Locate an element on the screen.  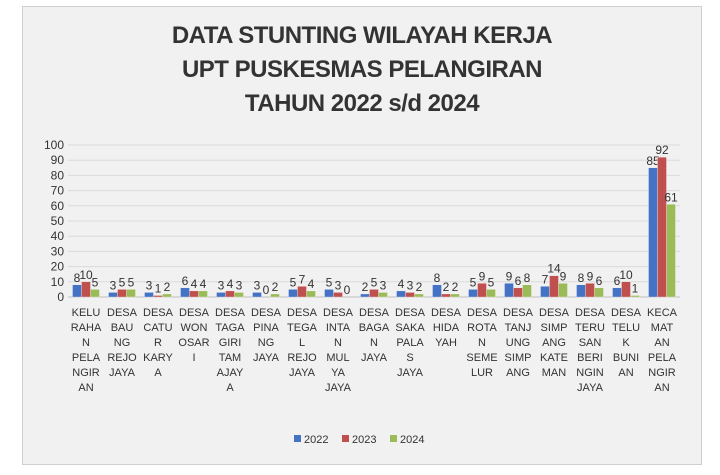
legend-swatch-2023 is located at coordinates (345, 438).